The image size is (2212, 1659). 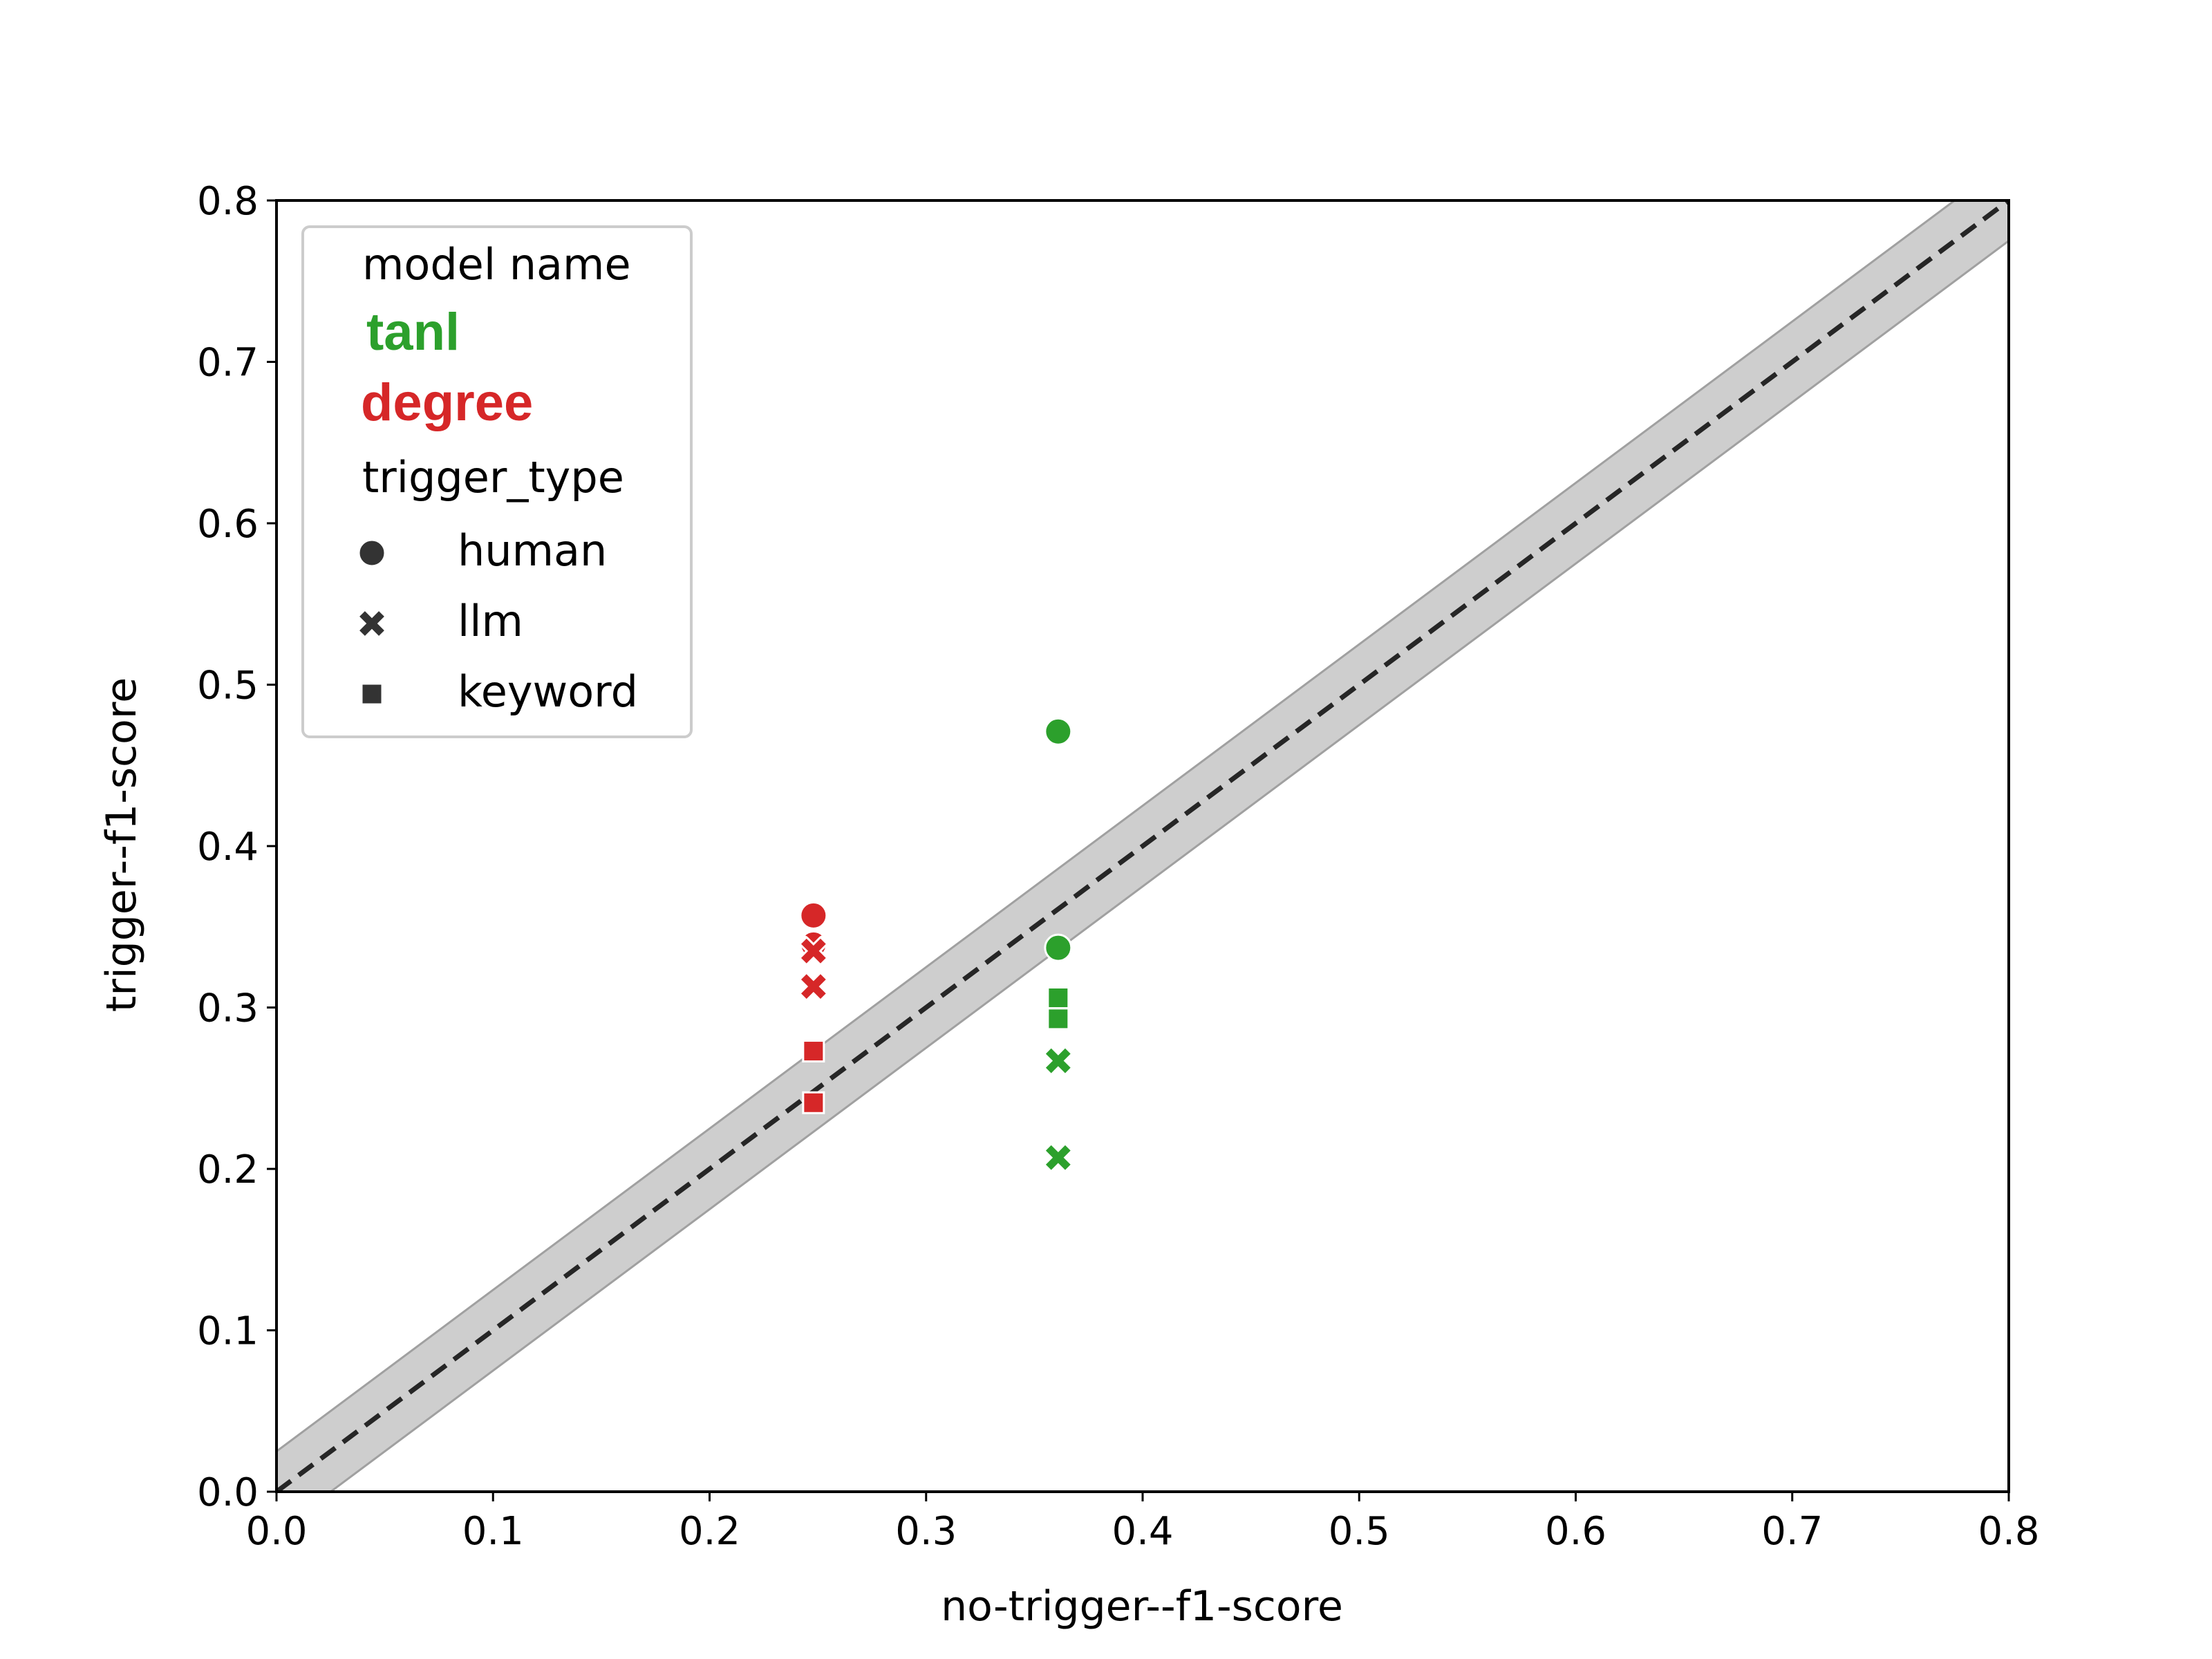 I want to click on x-tick-label: 0.3, so click(x=926, y=1531).